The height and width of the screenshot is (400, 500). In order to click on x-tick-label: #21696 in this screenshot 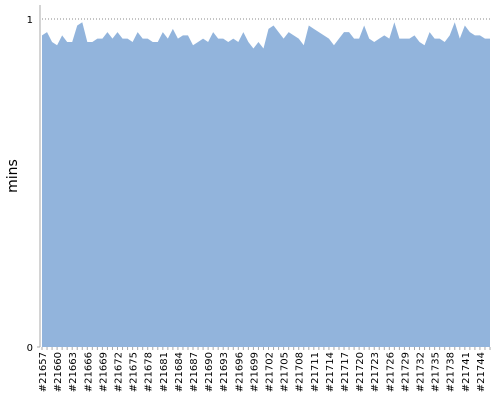, I will do `click(239, 372)`.